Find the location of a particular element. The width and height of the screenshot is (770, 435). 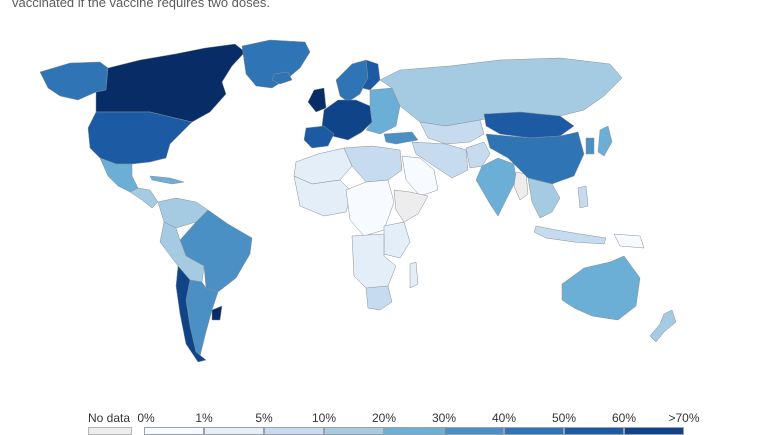

region-new-zealand is located at coordinates (663, 326).